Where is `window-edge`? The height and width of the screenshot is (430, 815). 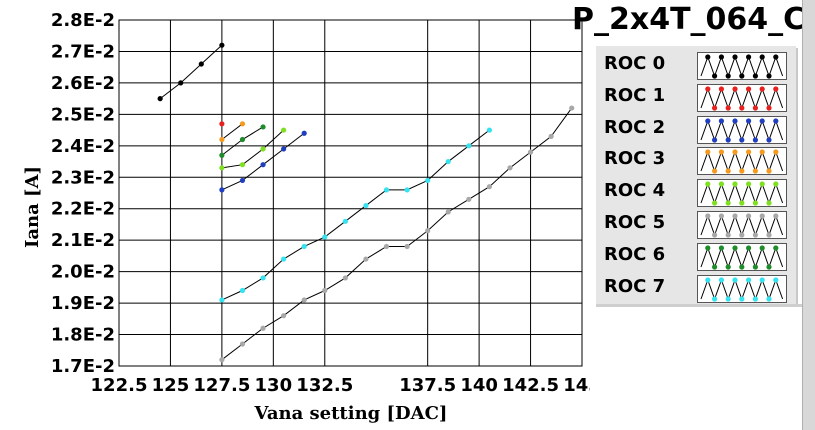 window-edge is located at coordinates (808, 215).